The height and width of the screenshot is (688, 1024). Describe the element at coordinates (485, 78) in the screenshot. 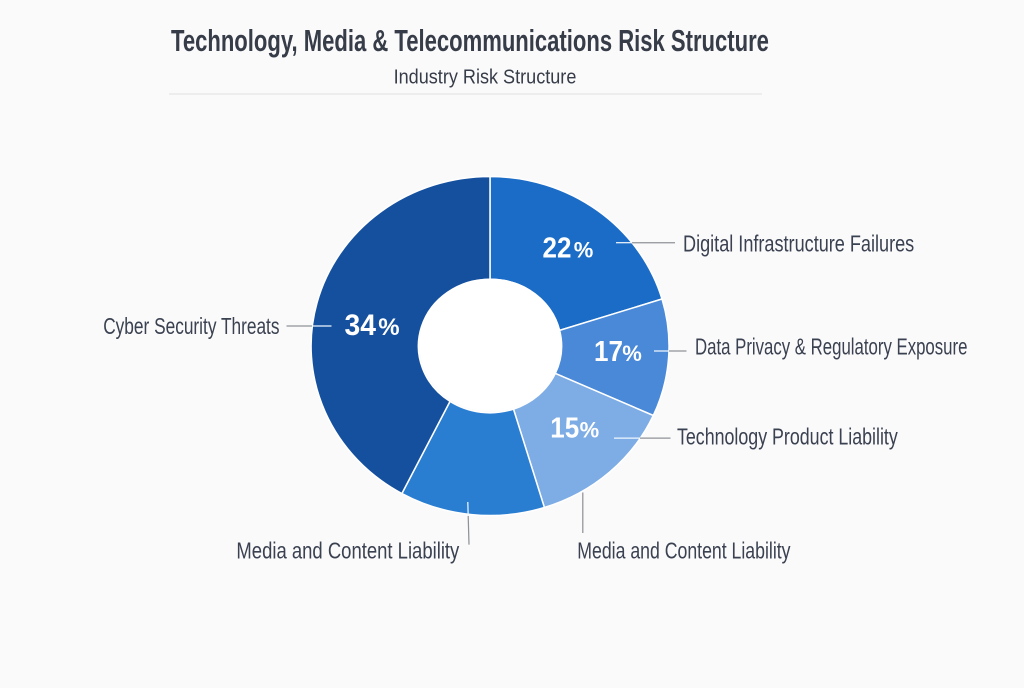

I see `svg-text: Industry Risk Structure` at that location.